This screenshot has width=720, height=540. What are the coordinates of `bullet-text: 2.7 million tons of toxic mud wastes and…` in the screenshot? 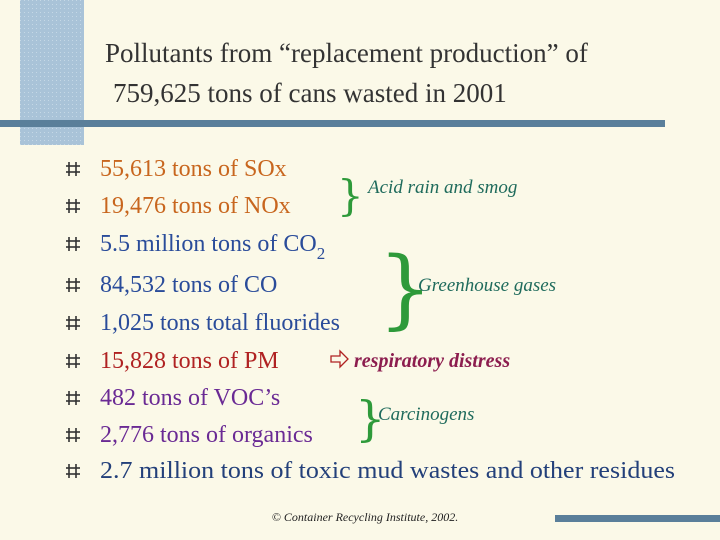 It's located at (387, 471).